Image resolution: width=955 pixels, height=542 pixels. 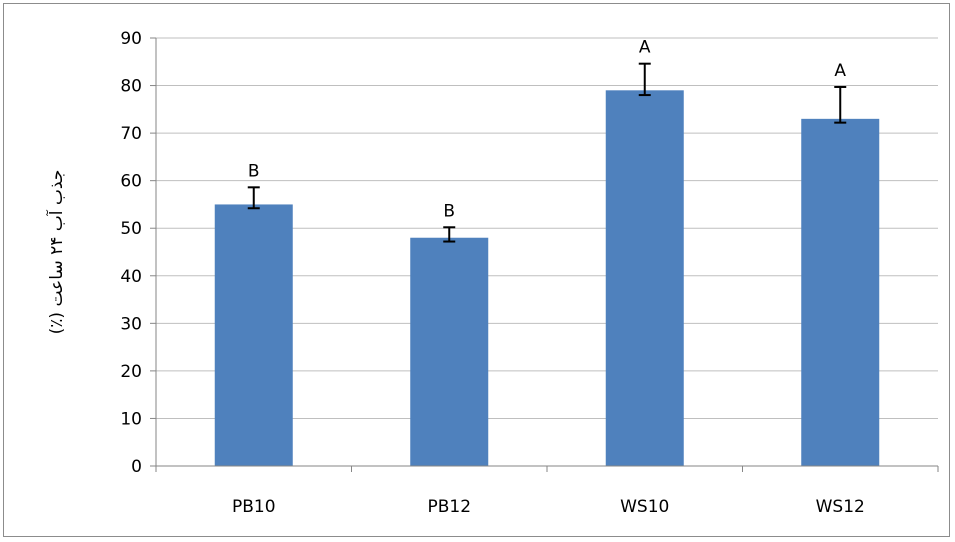 I want to click on y-tick-label: 10, so click(x=131, y=419).